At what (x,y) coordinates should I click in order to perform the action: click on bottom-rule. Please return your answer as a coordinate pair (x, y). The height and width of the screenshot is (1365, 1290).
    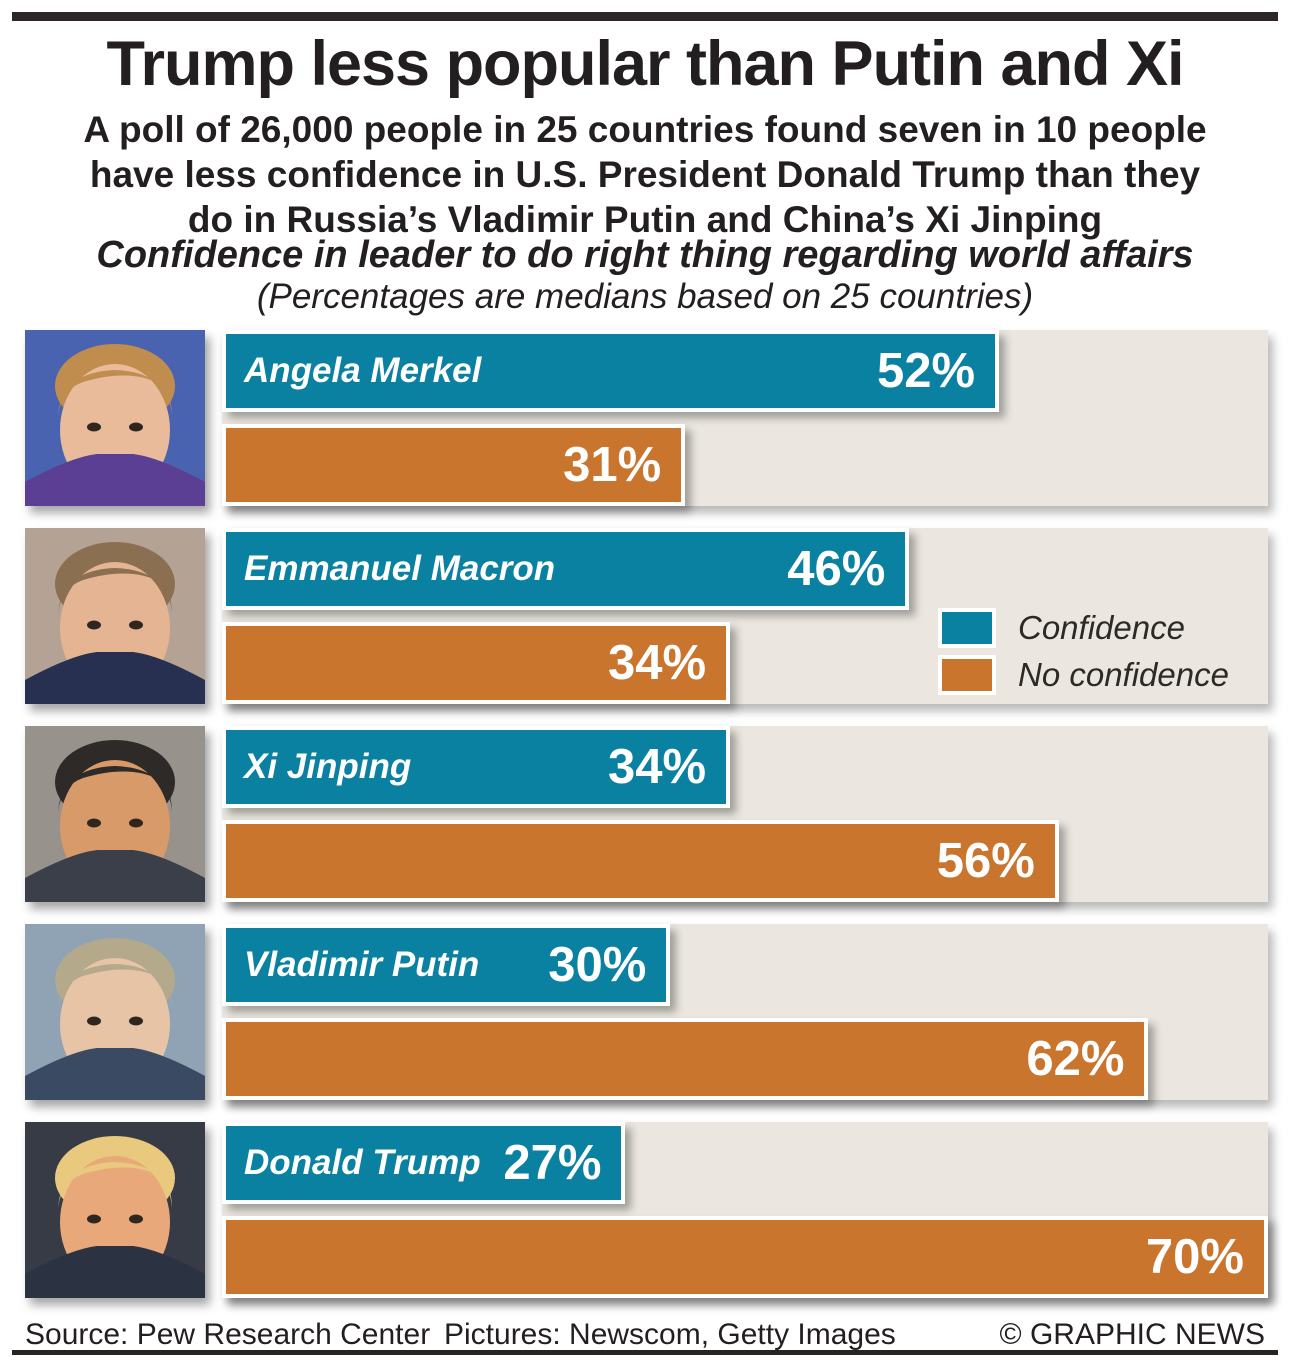
    Looking at the image, I should click on (645, 1352).